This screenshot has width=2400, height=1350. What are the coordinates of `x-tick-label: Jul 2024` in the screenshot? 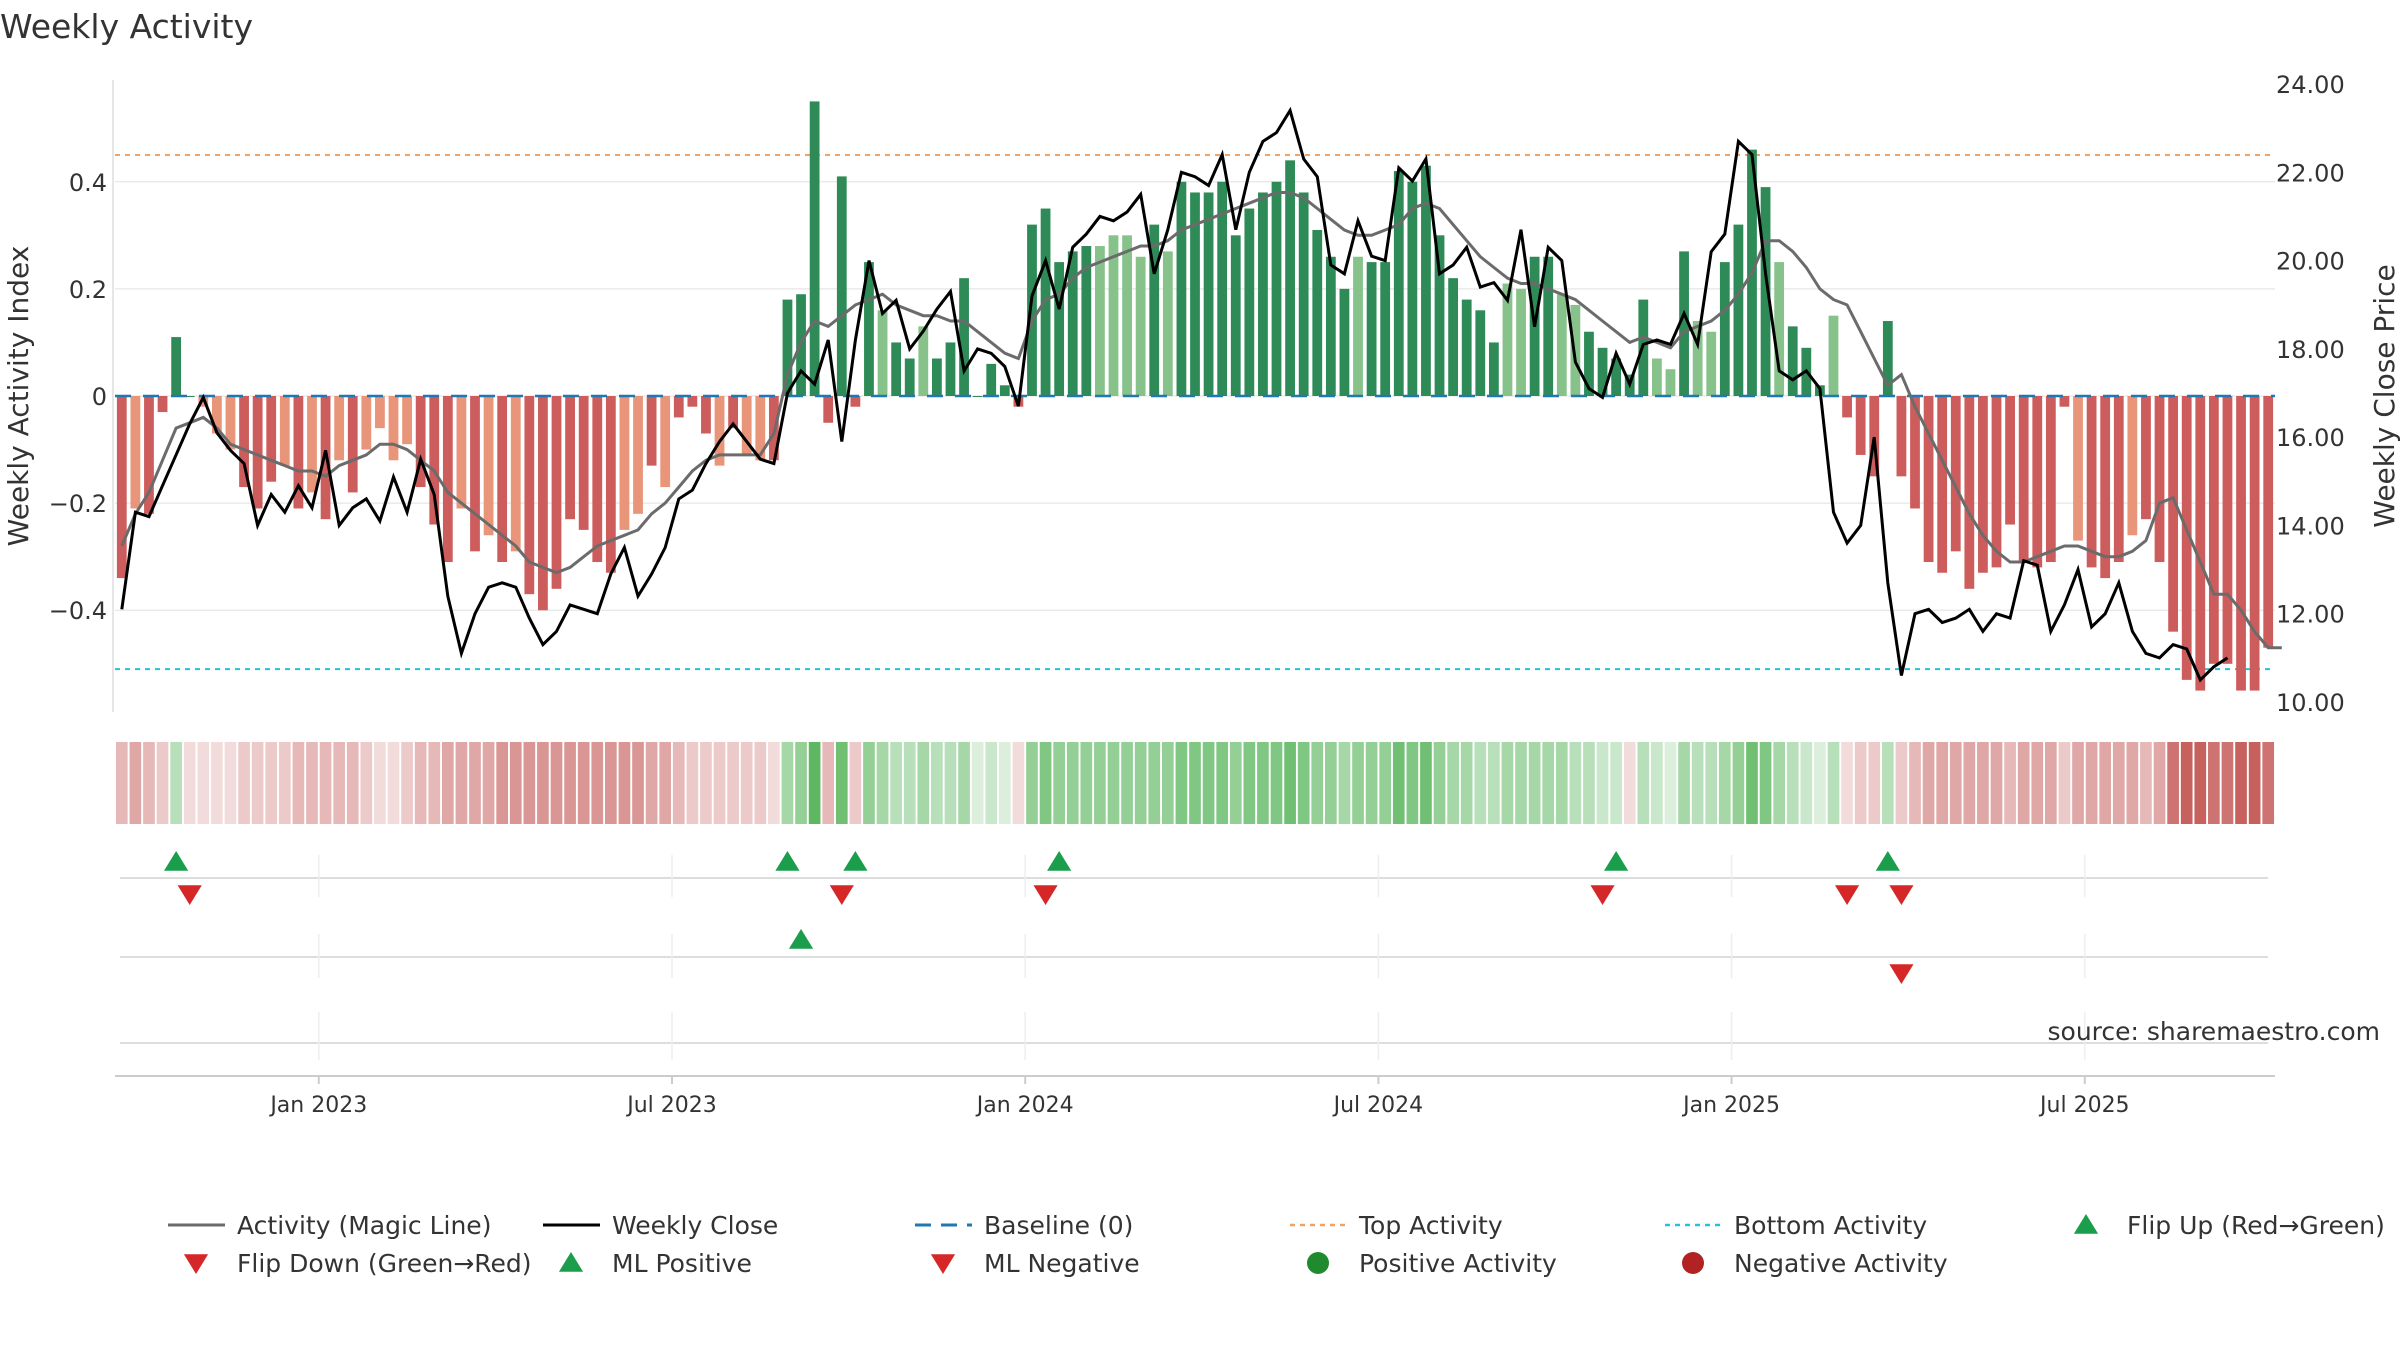 It's located at (1378, 1105).